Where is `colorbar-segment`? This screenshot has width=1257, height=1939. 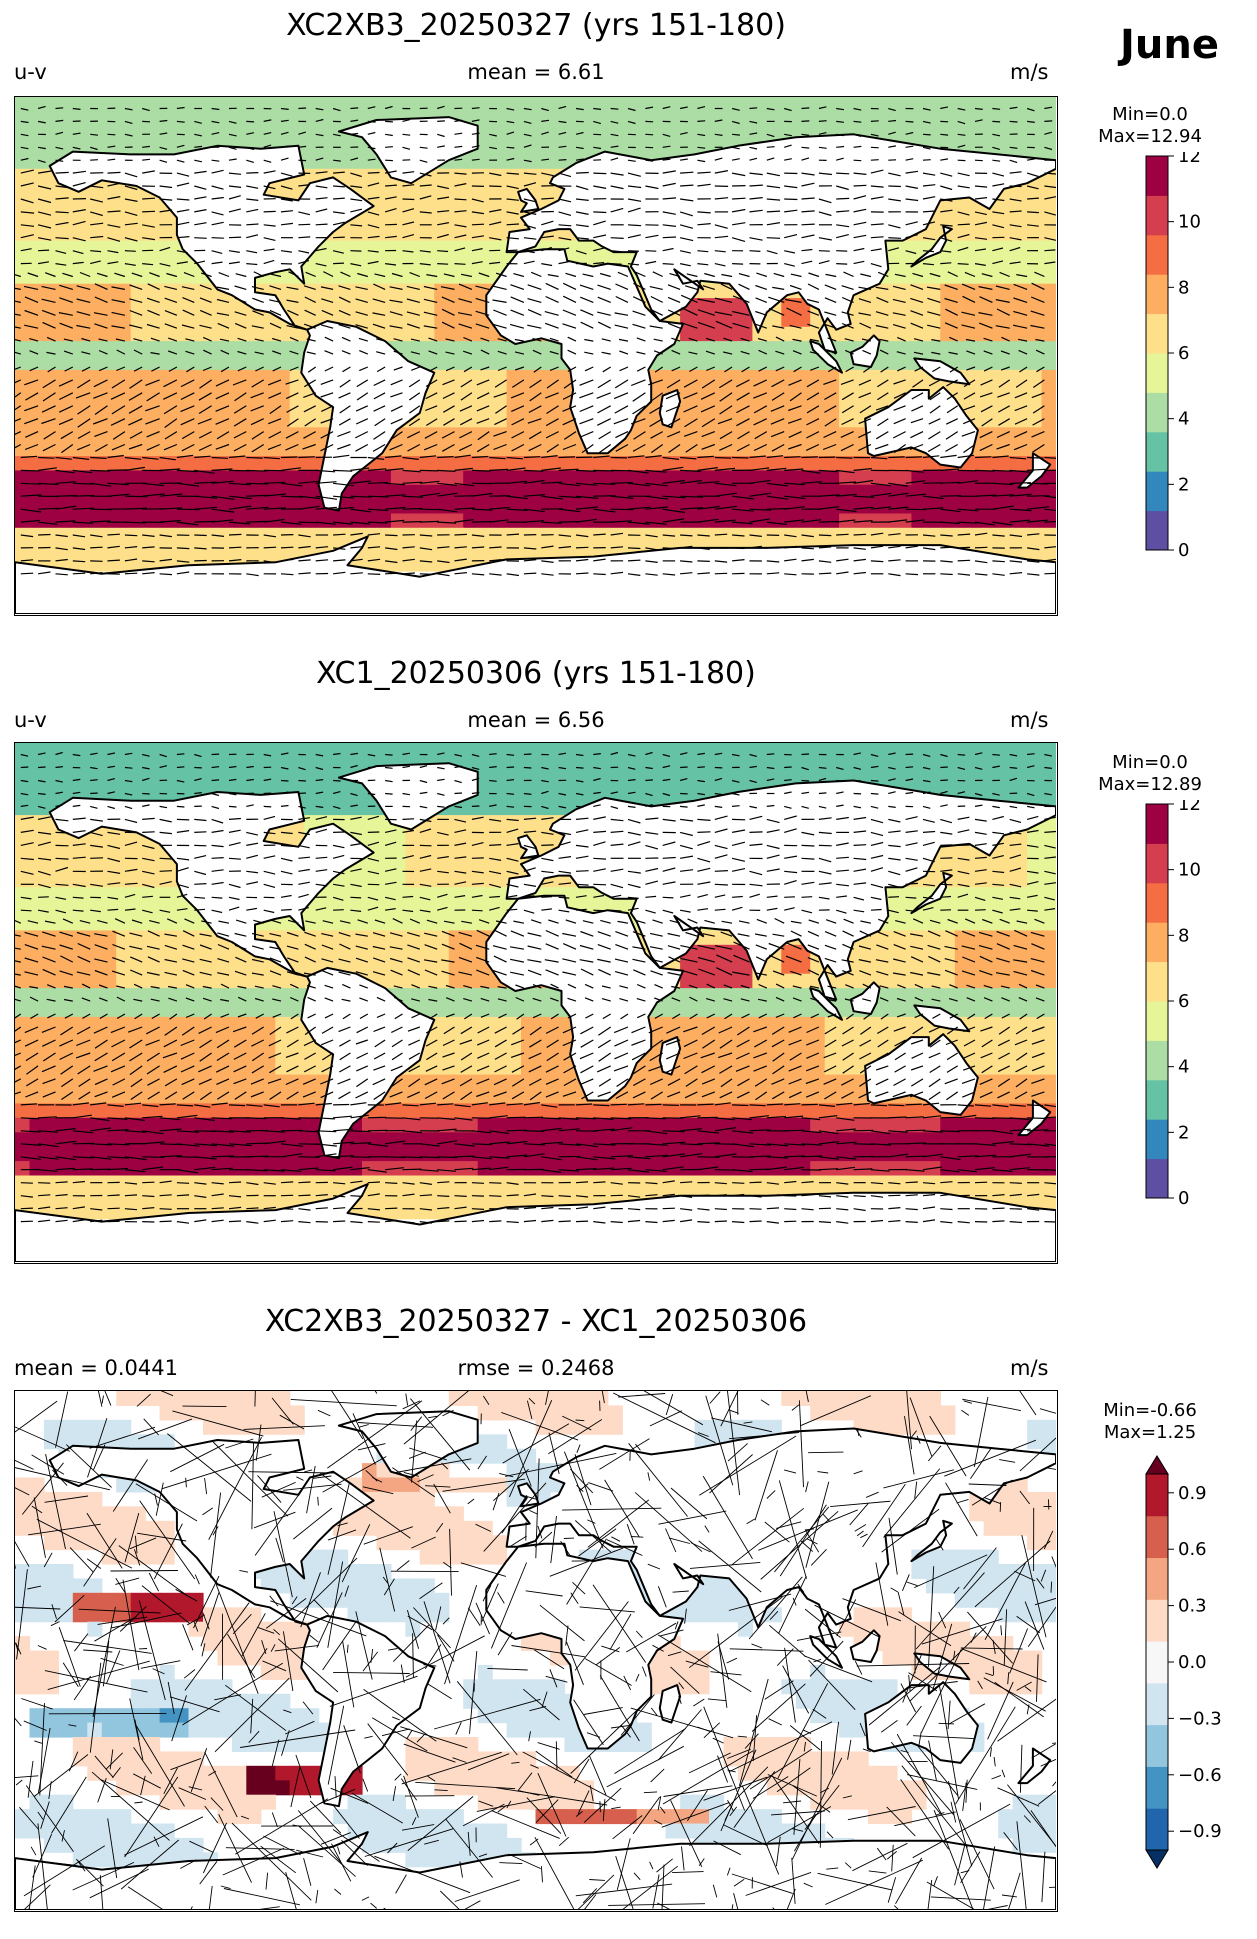 colorbar-segment is located at coordinates (1157, 491).